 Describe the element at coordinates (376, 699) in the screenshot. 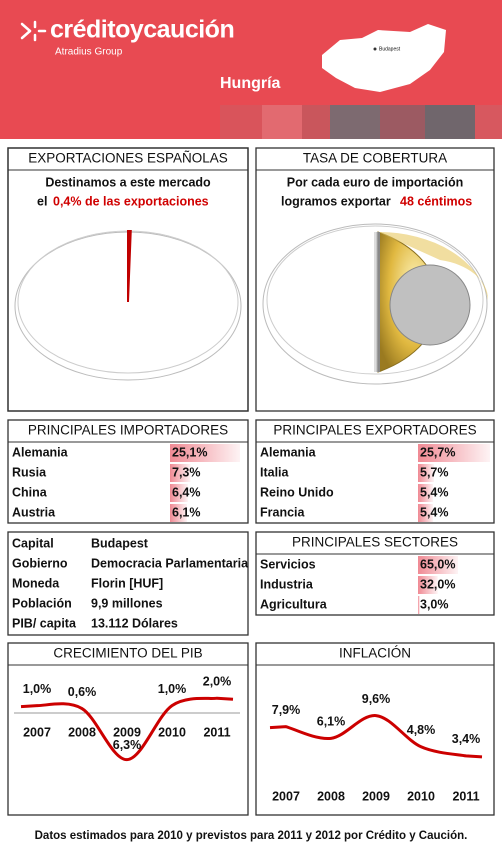

I see `value-label: 9,6%` at that location.